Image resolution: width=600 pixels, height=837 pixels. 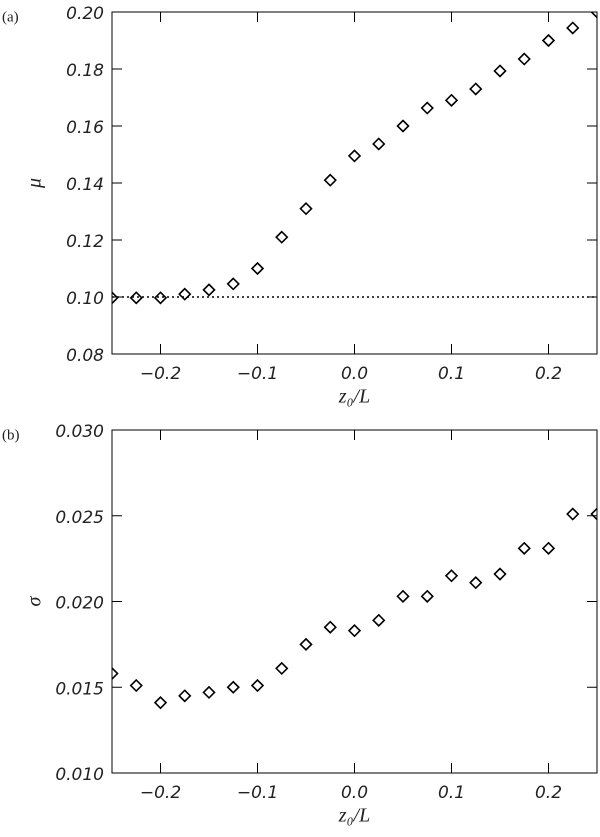 What do you see at coordinates (79, 518) in the screenshot?
I see `y-tick-label: 0.025` at bounding box center [79, 518].